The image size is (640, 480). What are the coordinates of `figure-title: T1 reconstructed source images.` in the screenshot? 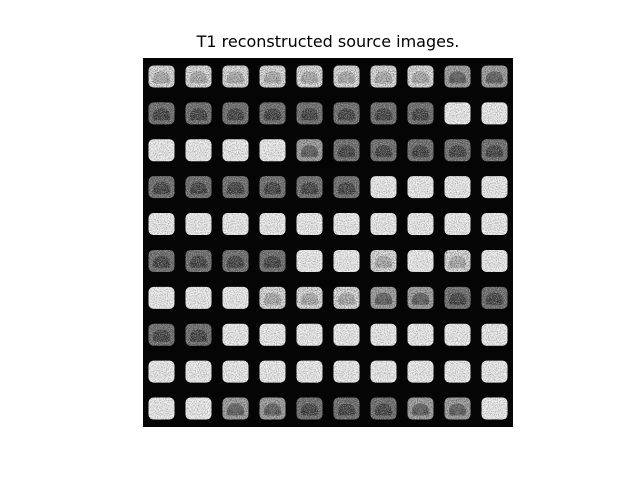 It's located at (328, 41).